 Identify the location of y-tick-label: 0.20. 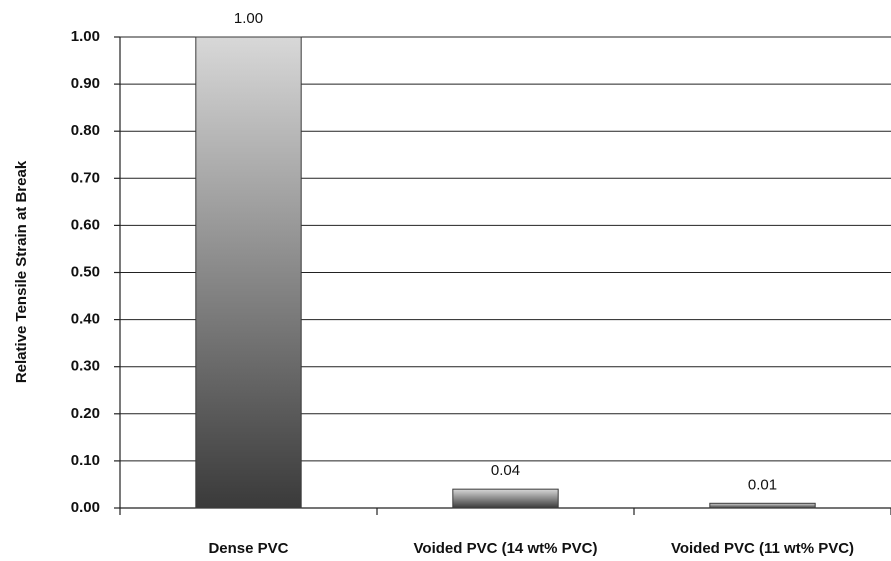
(85, 413).